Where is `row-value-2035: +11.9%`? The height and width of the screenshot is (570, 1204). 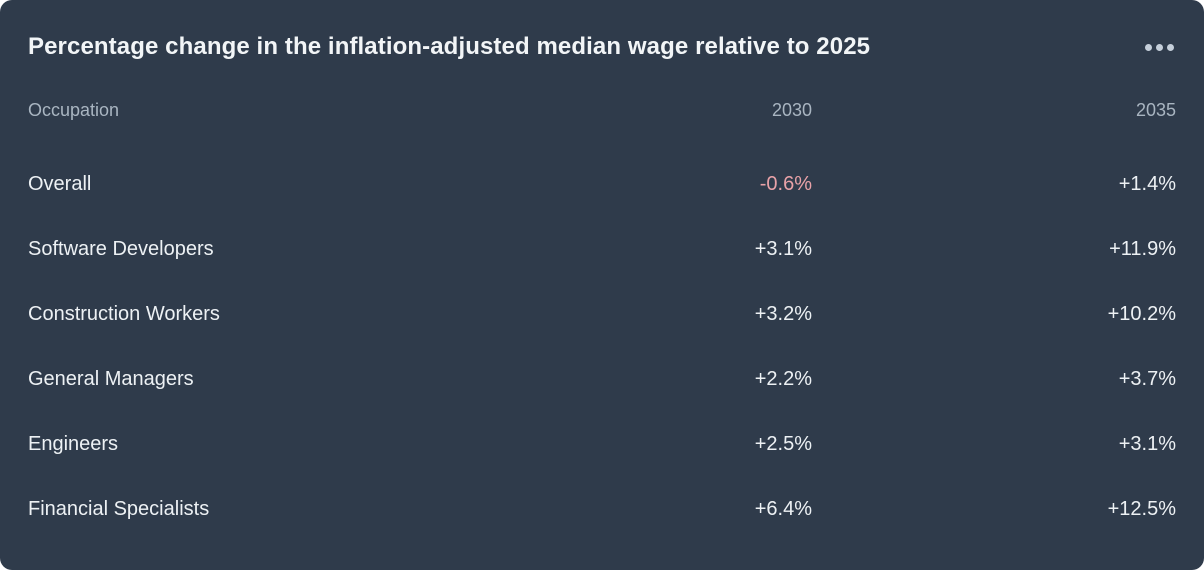 row-value-2035: +11.9% is located at coordinates (1142, 249).